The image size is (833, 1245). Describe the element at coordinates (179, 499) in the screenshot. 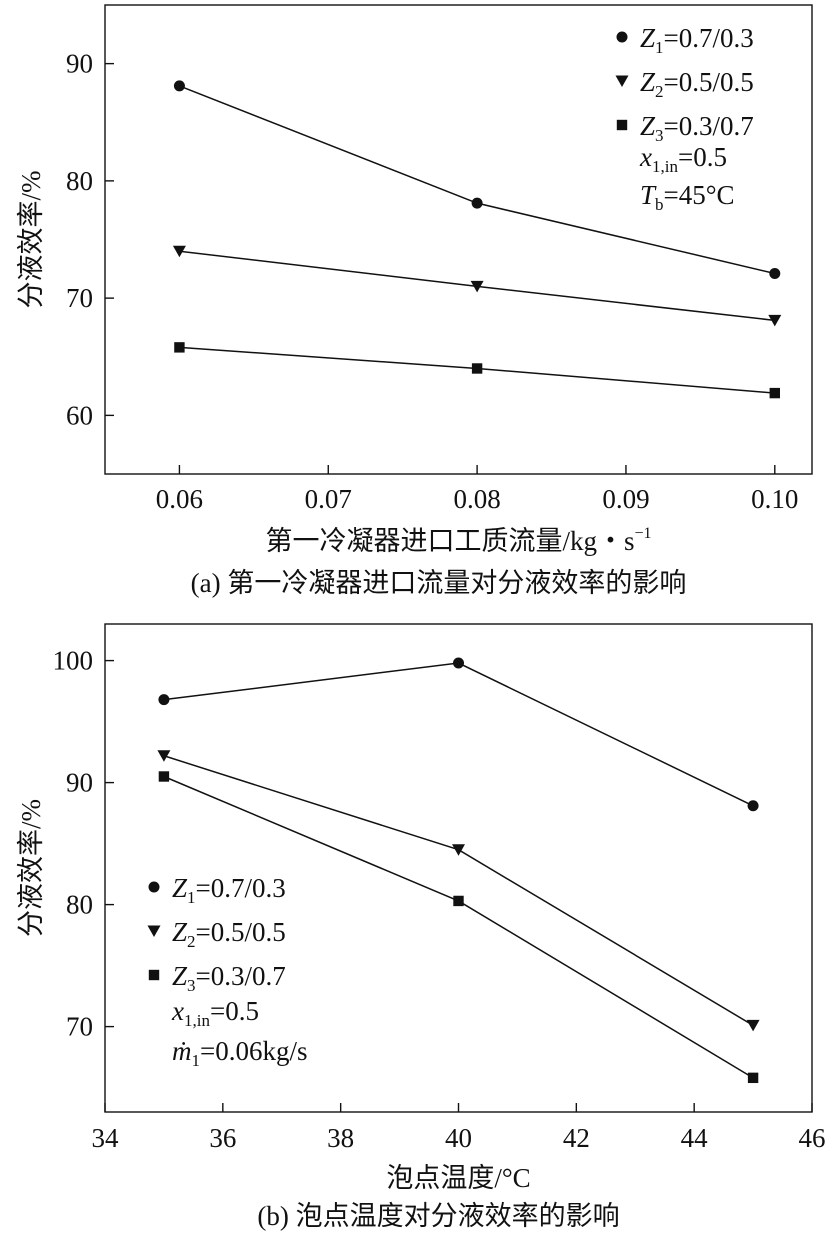

I see `x-tick-label: 0.06` at that location.